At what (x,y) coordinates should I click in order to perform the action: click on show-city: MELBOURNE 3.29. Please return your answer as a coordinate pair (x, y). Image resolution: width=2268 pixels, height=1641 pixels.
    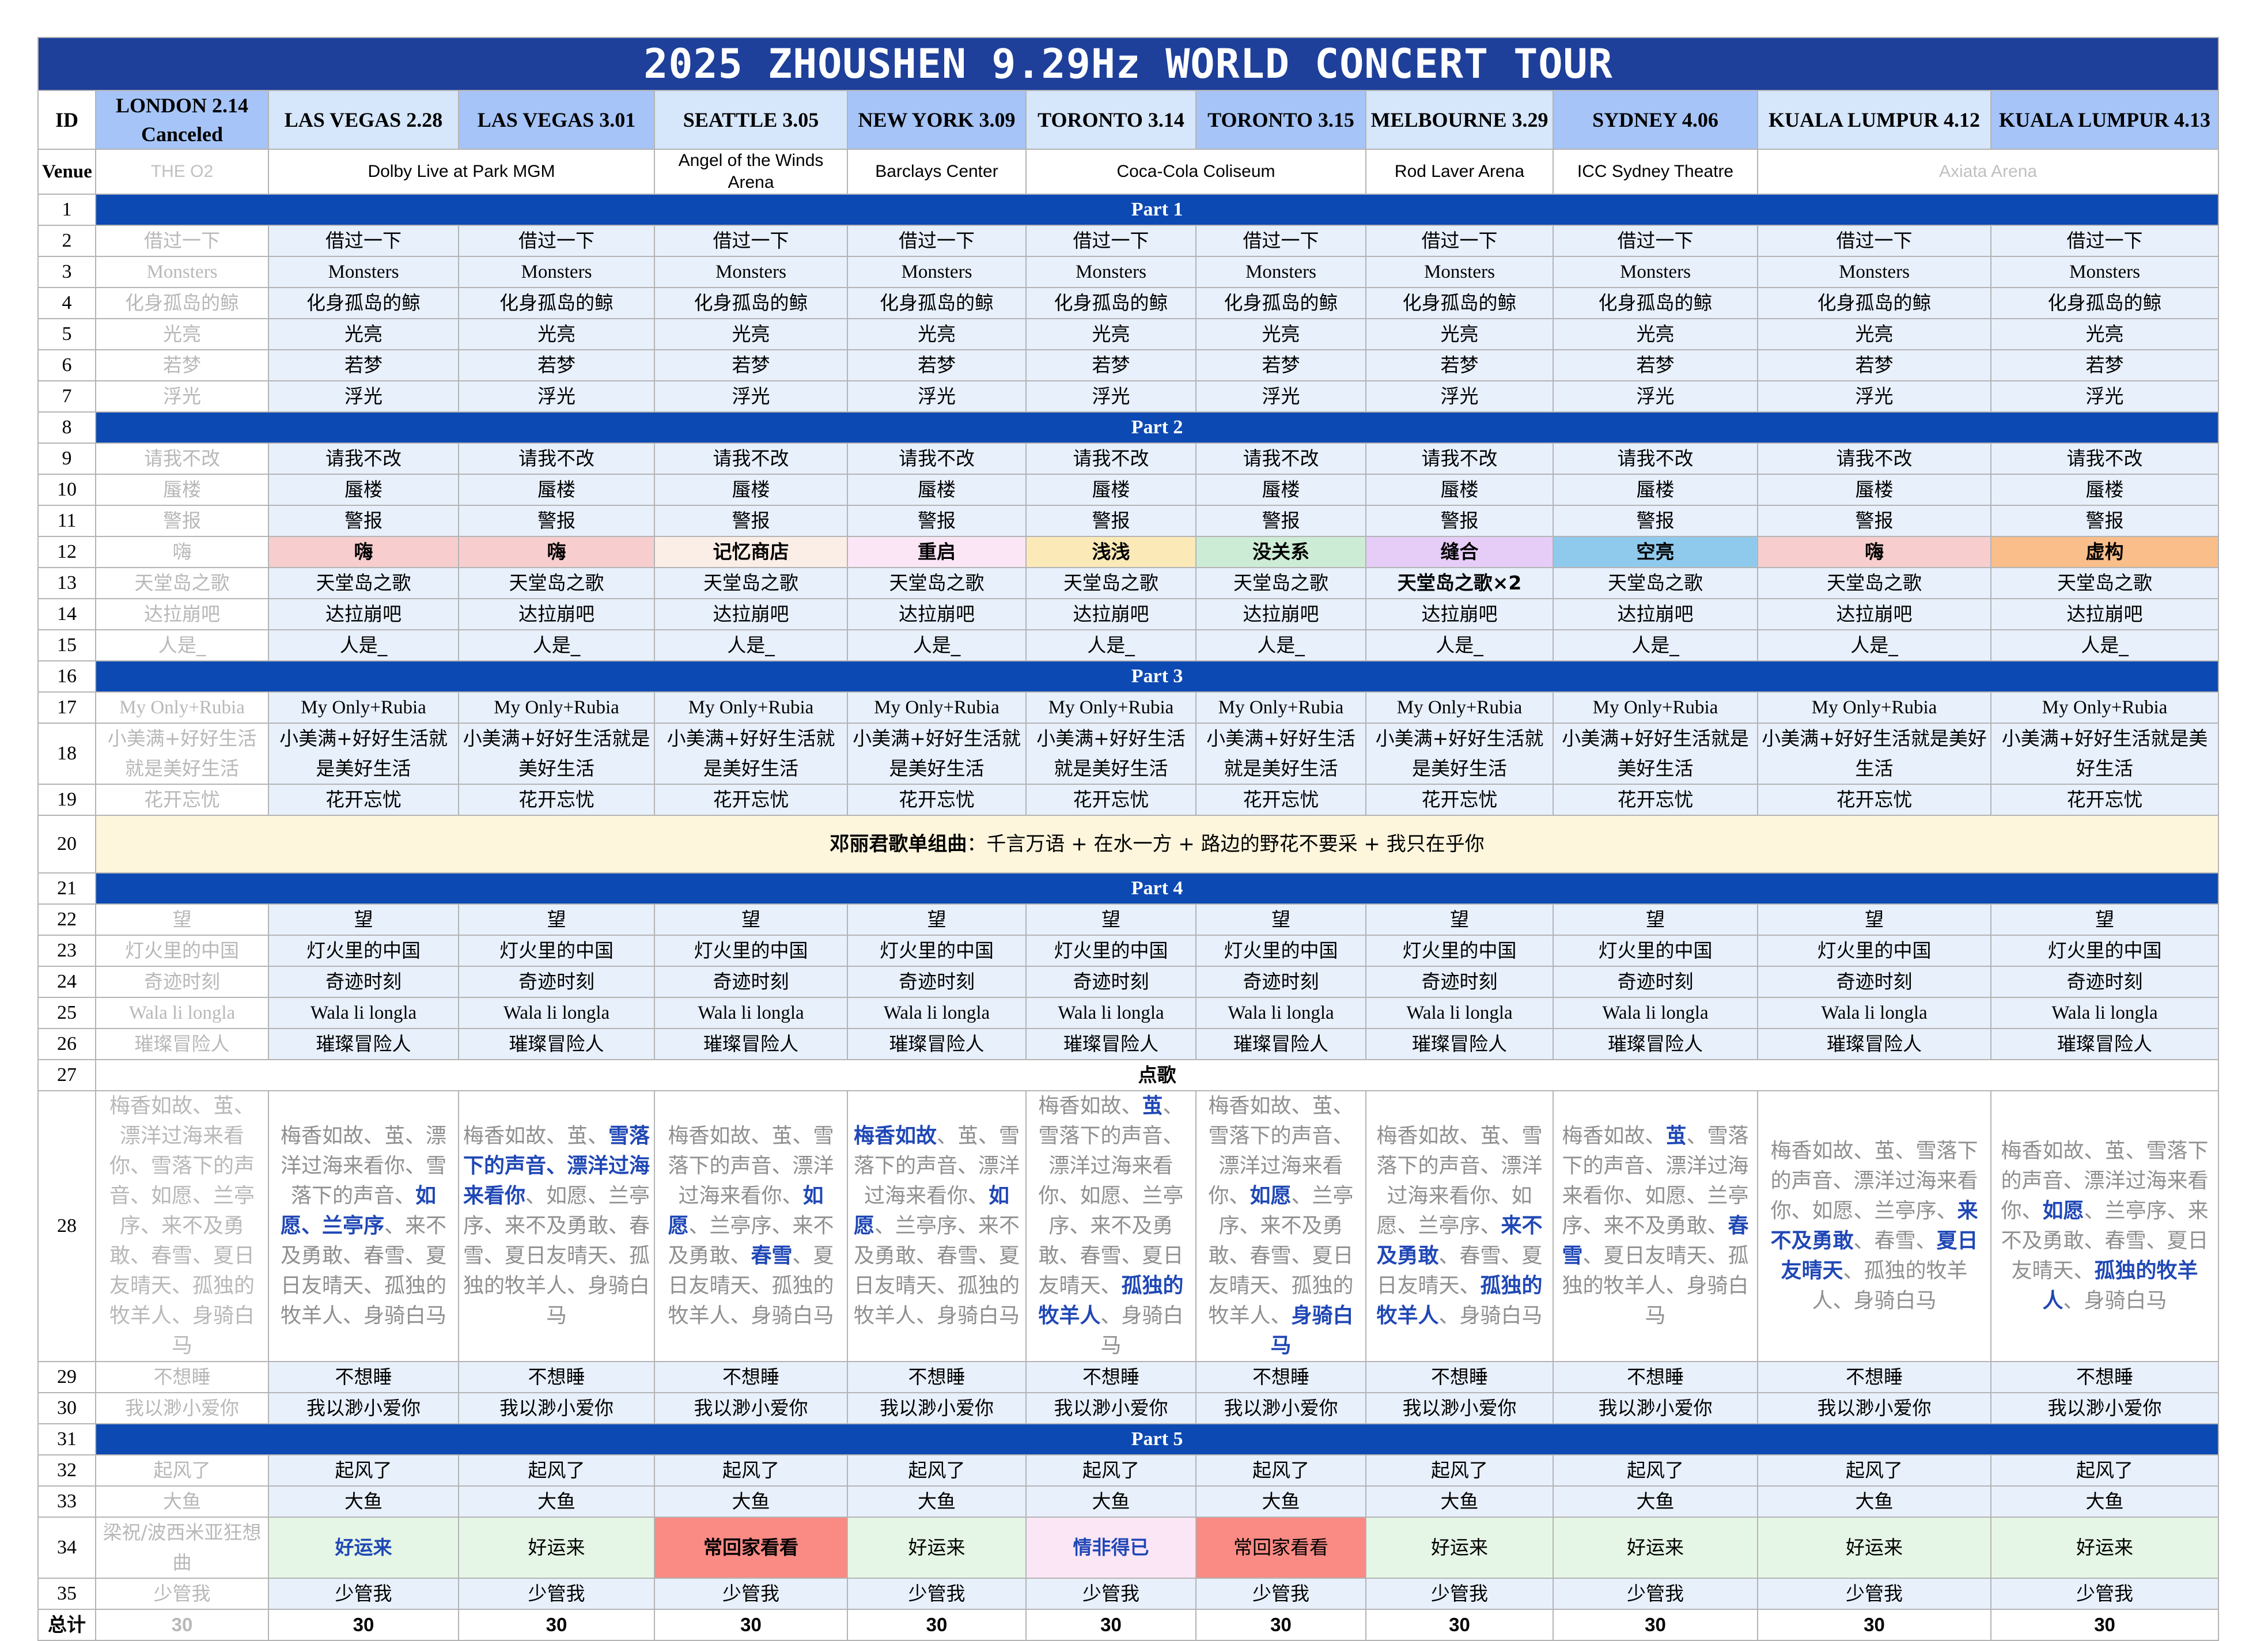
    Looking at the image, I should click on (1459, 119).